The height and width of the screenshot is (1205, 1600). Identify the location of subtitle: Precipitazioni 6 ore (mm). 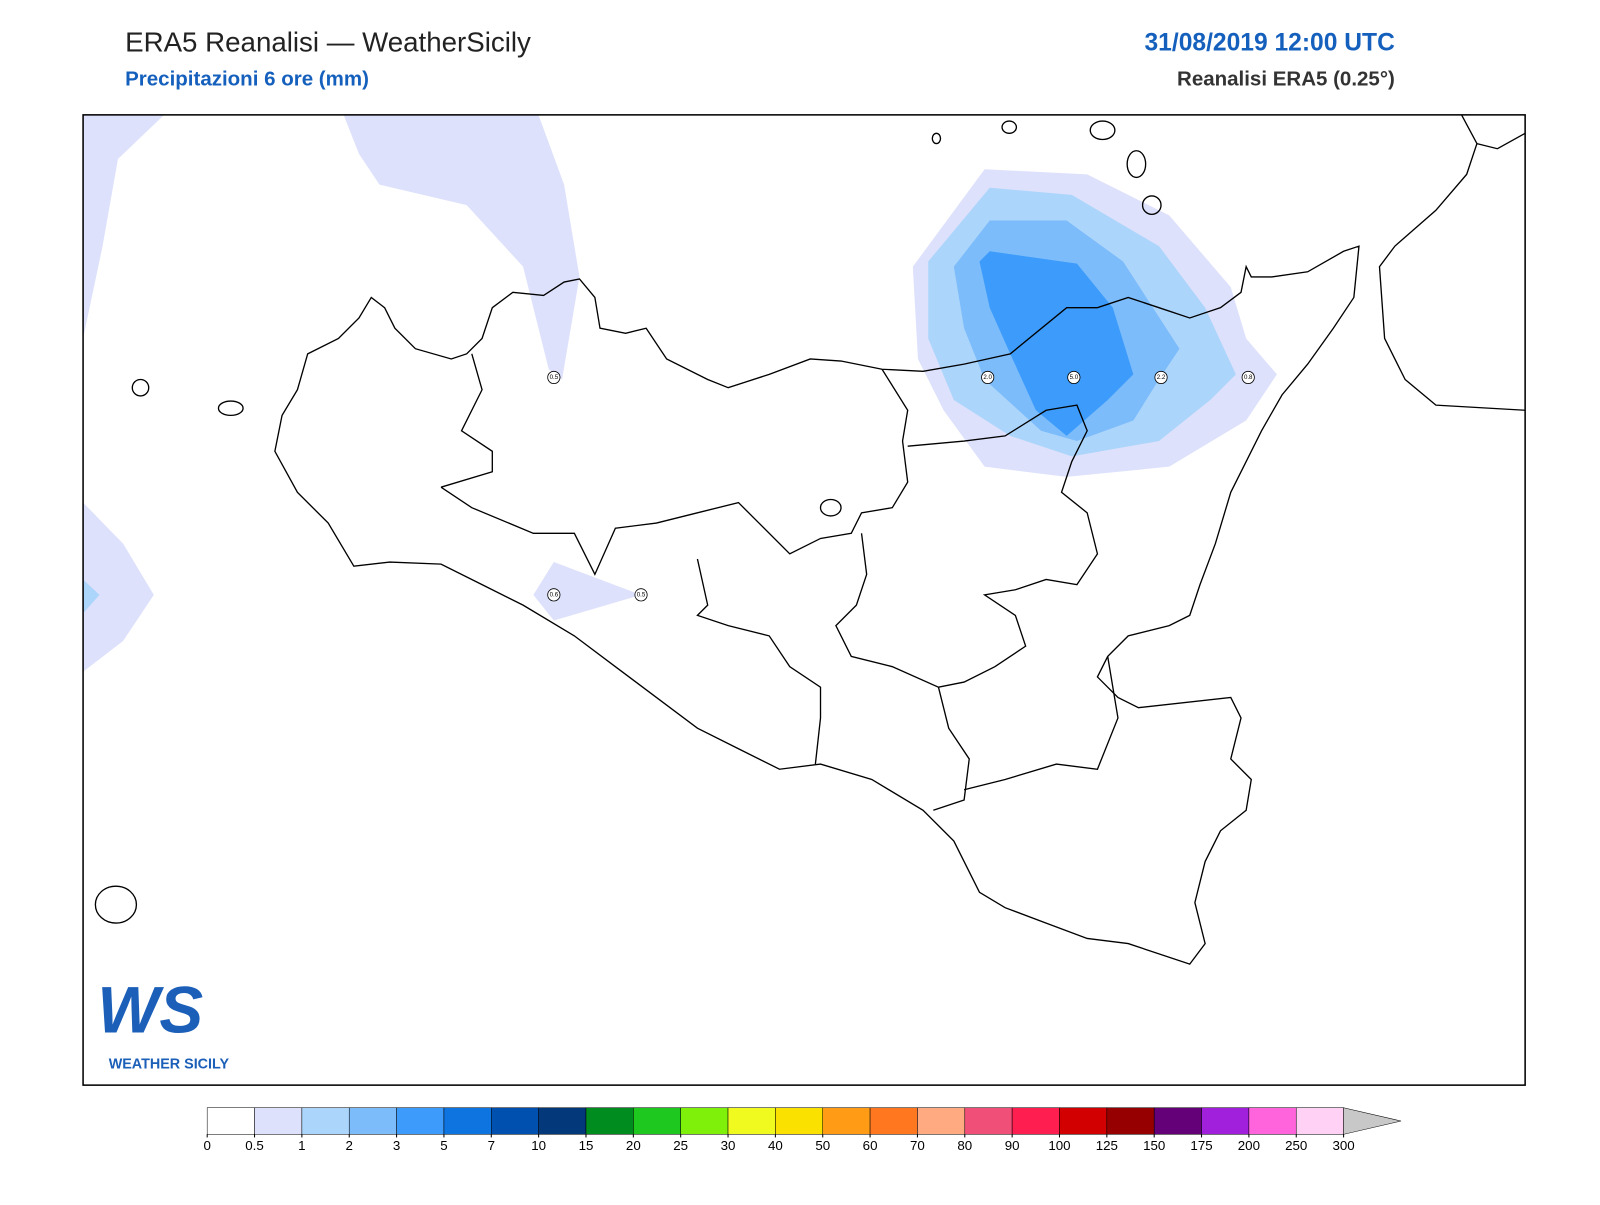
(247, 78).